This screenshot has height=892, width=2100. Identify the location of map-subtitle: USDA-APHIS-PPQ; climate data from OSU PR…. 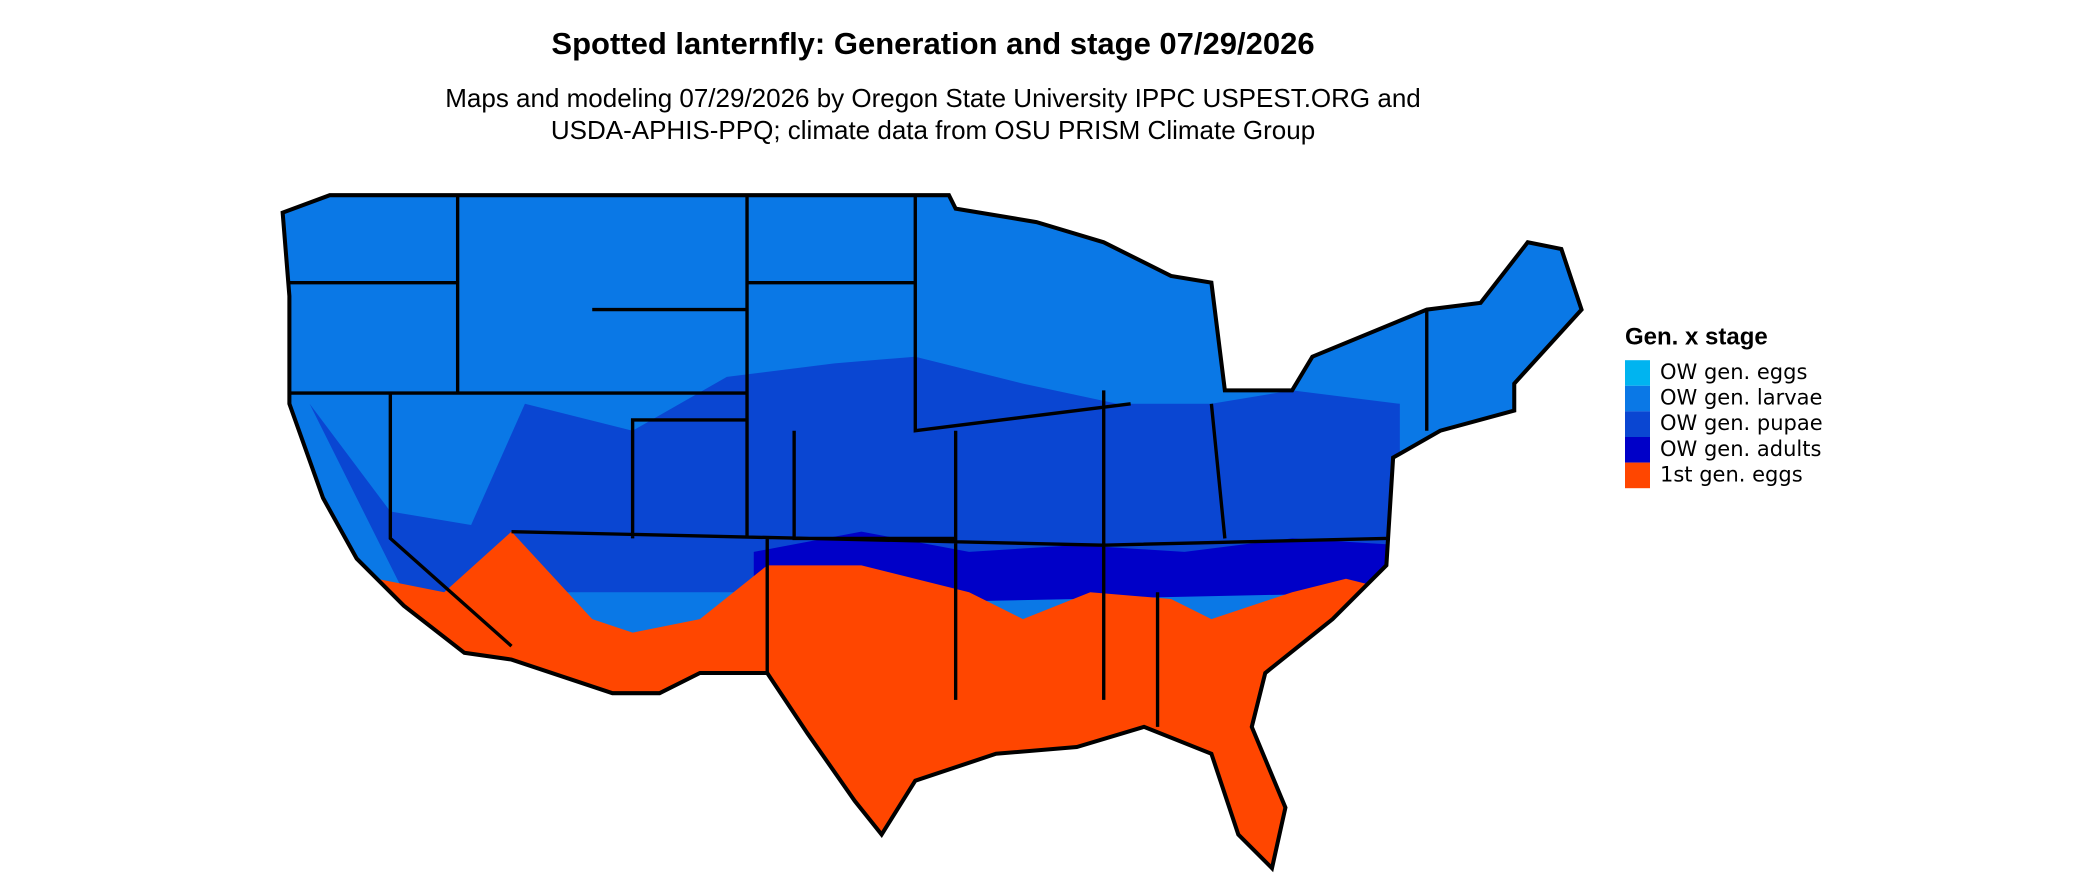
(933, 130).